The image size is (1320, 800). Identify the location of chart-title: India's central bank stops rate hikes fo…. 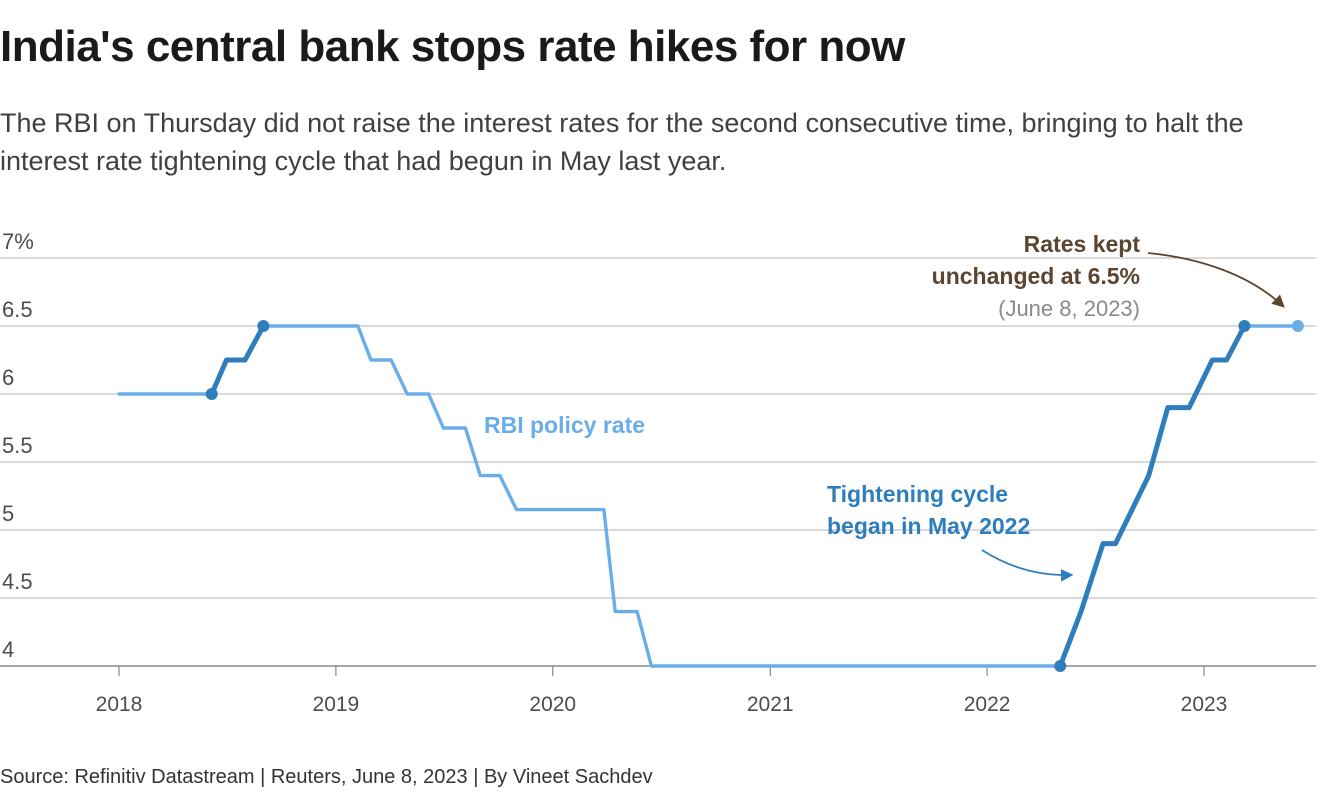
(452, 46).